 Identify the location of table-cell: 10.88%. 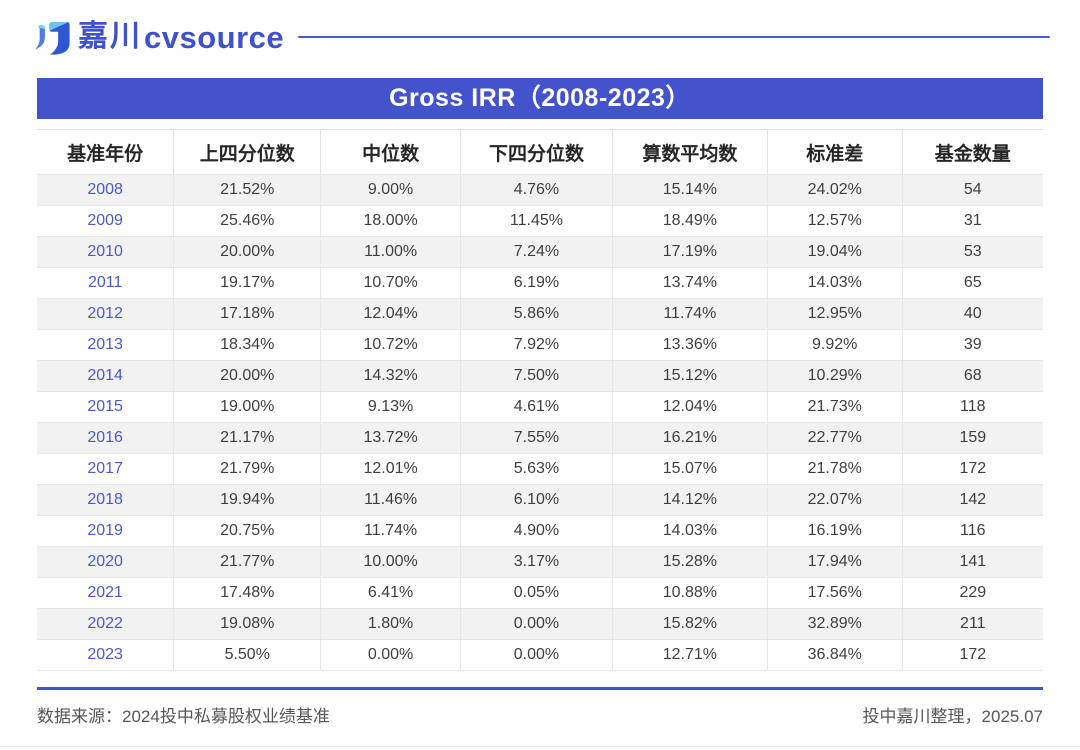
(689, 593).